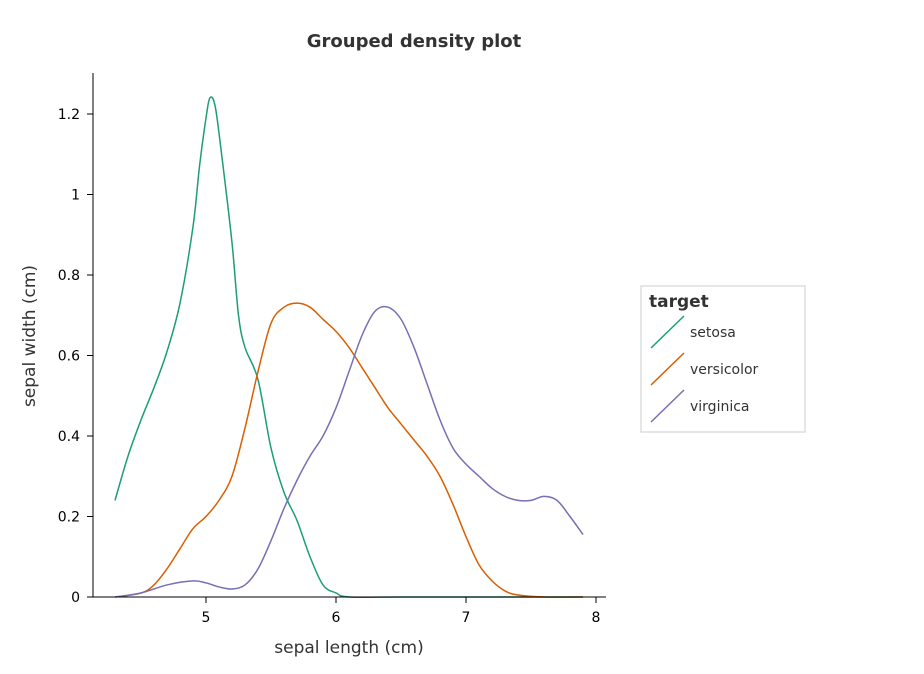  I want to click on legend-swatch-setosa, so click(667, 332).